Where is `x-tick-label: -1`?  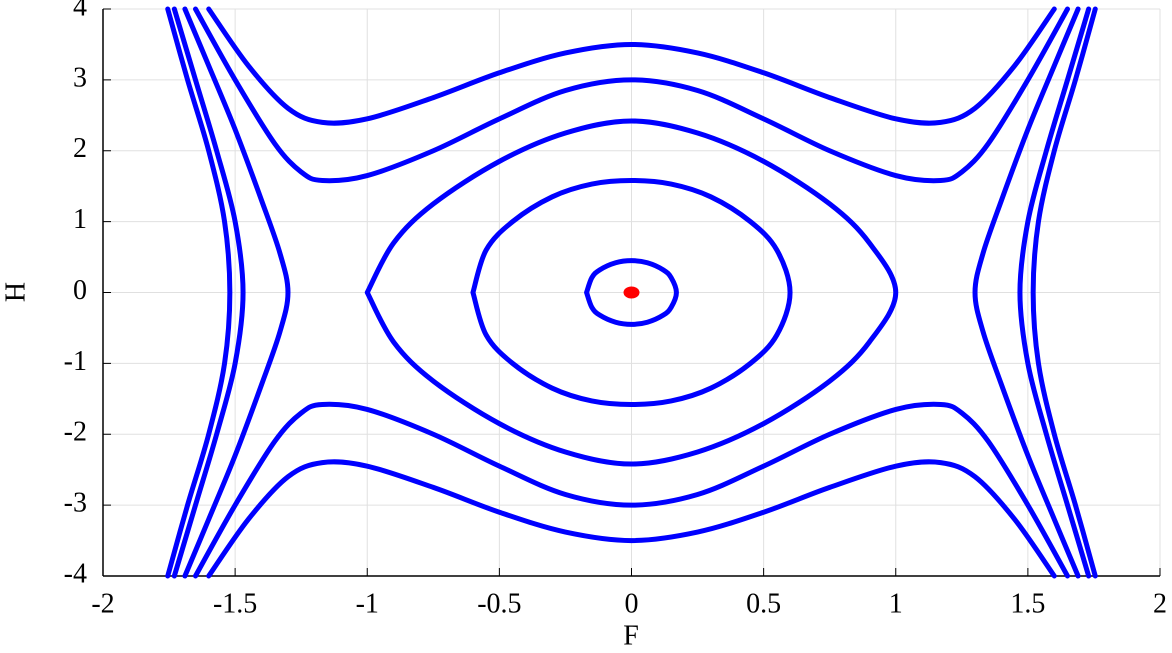 x-tick-label: -1 is located at coordinates (367, 603).